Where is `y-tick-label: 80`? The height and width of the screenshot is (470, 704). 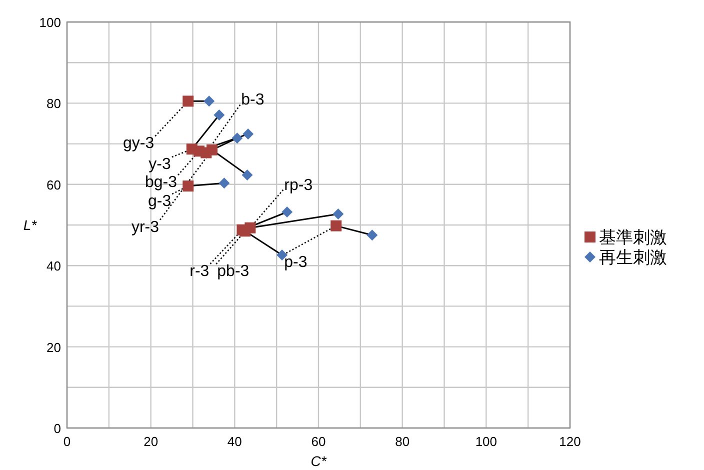 y-tick-label: 80 is located at coordinates (53, 104).